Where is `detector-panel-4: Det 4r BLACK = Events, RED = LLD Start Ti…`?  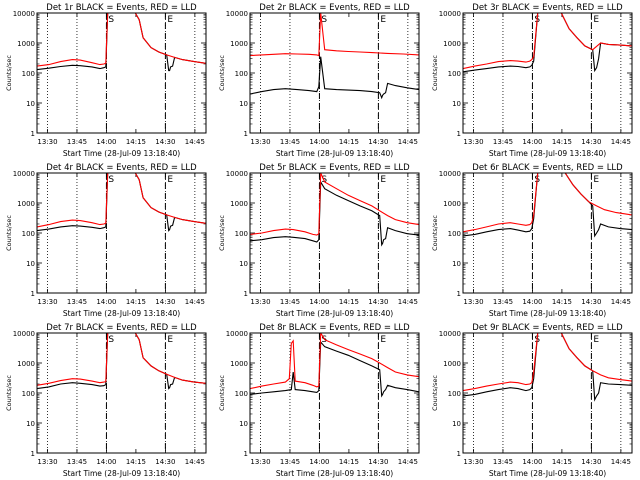 detector-panel-4: Det 4r BLACK = Events, RED = LLD Start Ti… is located at coordinates (106, 240).